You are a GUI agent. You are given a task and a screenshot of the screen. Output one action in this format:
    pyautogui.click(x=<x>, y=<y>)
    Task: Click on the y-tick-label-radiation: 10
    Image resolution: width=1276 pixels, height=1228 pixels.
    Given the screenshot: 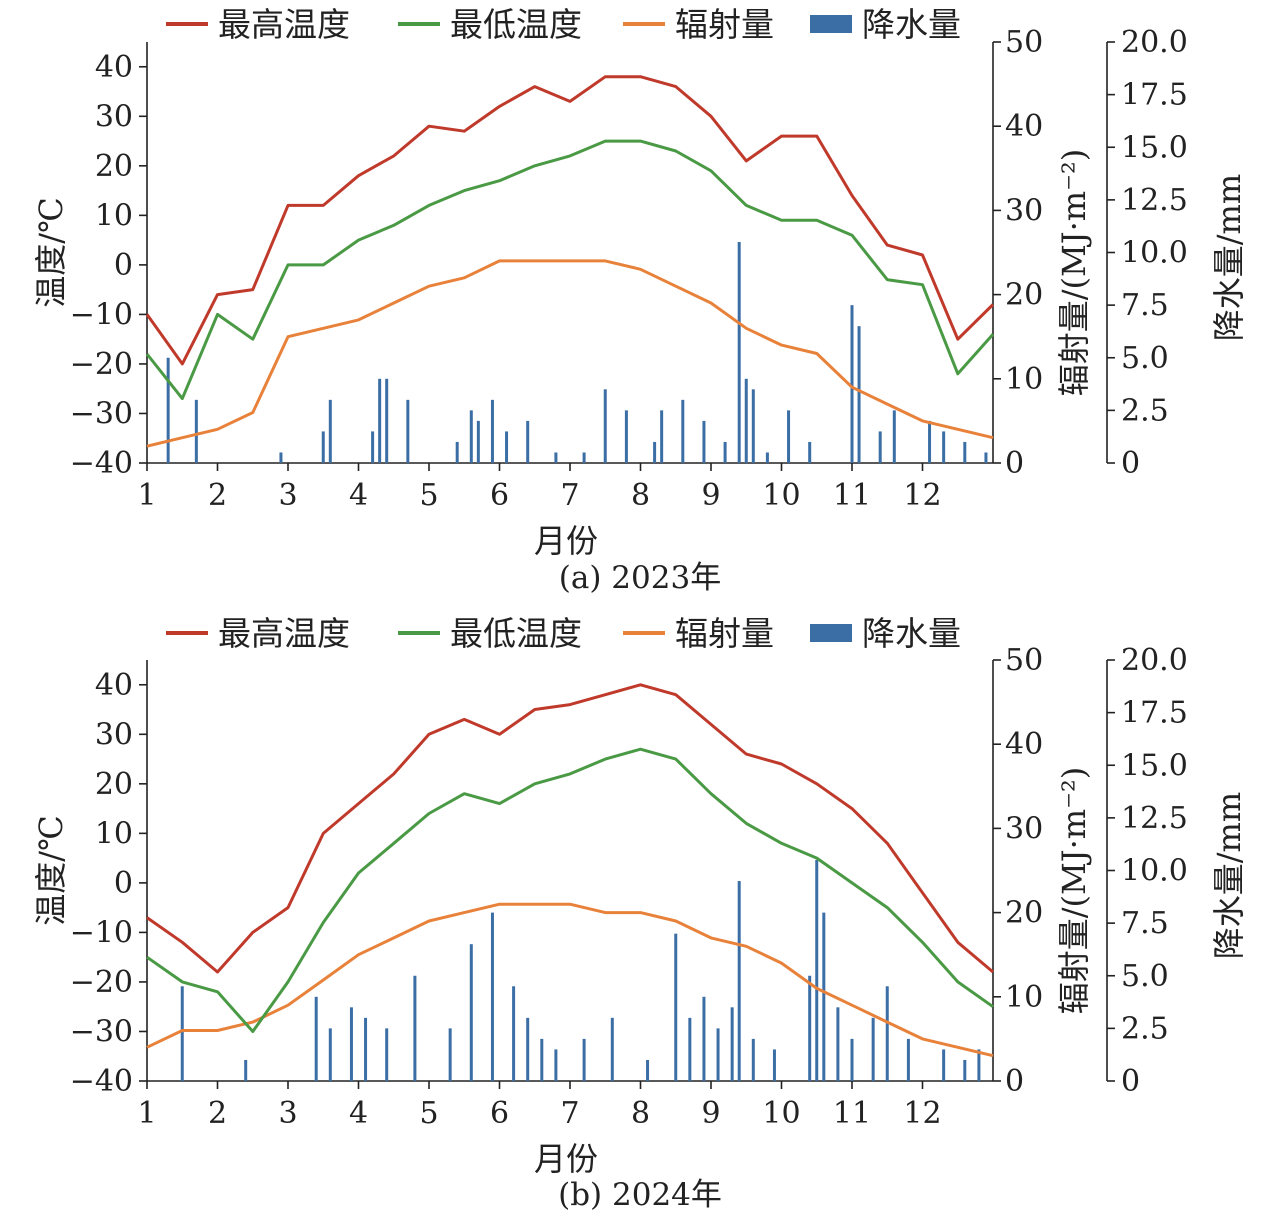 What is the action you would take?
    pyautogui.click(x=1024, y=997)
    